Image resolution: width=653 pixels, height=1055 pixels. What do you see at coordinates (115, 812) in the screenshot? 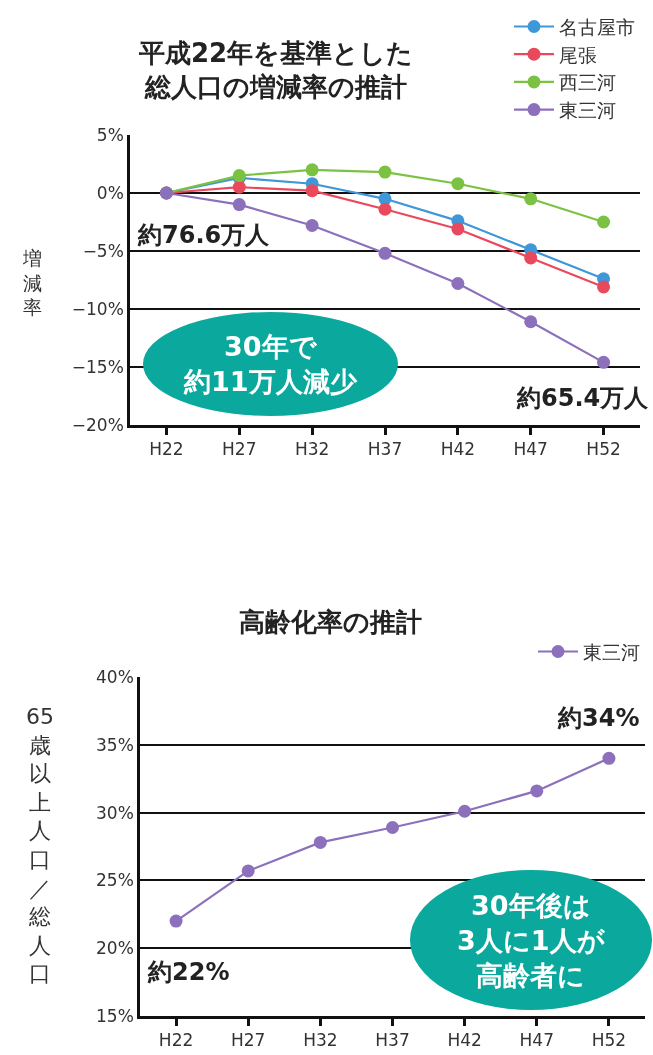
I see `y-tick-label: 30%` at bounding box center [115, 812].